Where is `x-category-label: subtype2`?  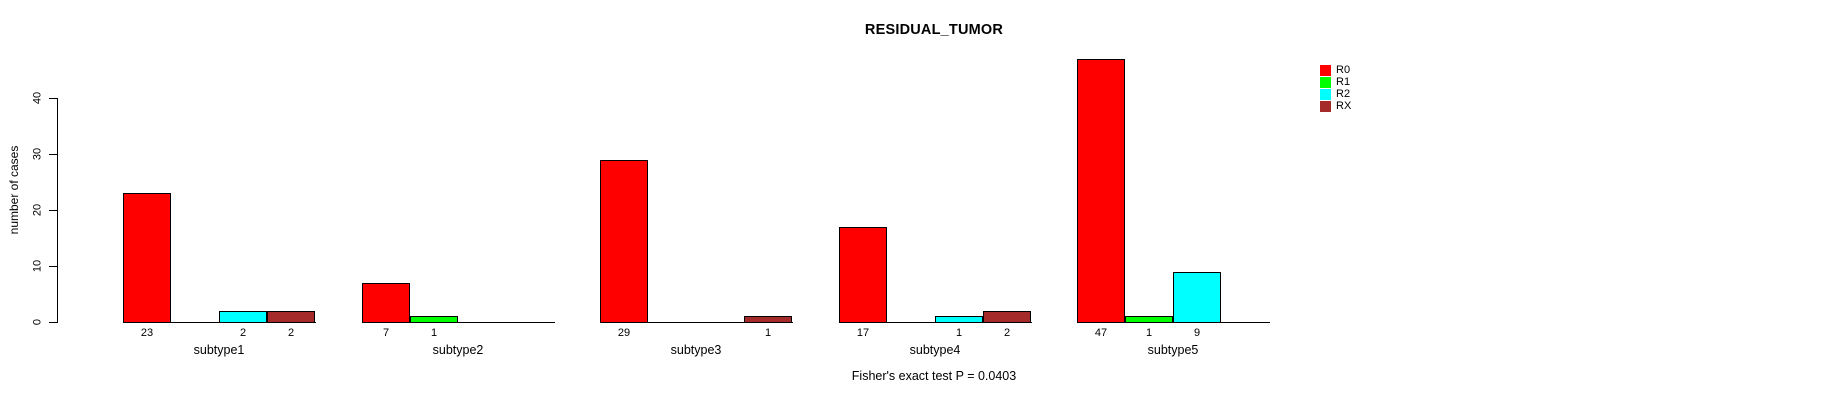
x-category-label: subtype2 is located at coordinates (458, 350).